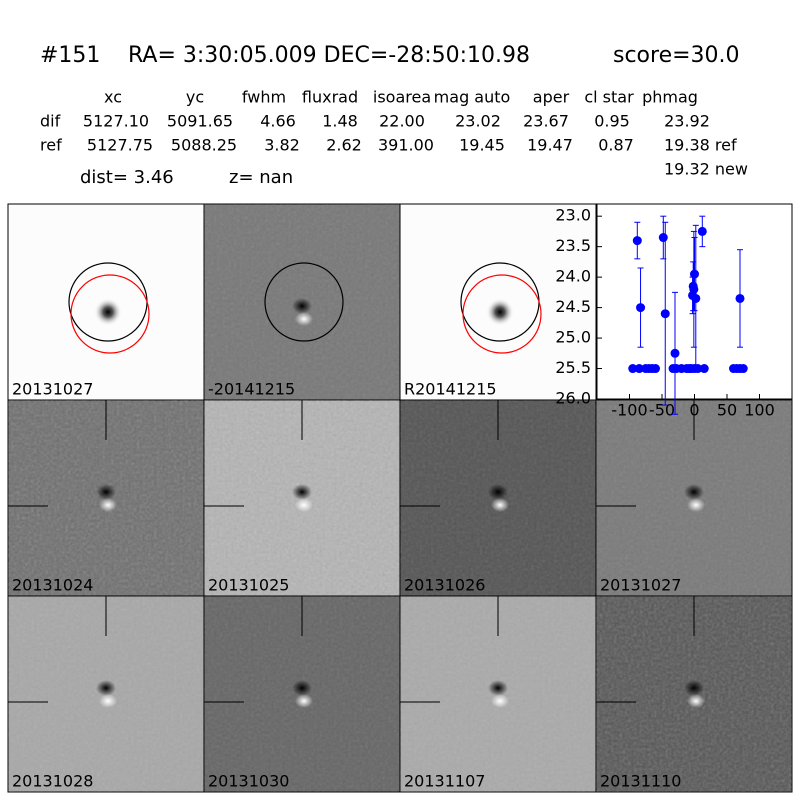 The image size is (800, 800). What do you see at coordinates (629, 410) in the screenshot?
I see `x-tick-label: -100` at bounding box center [629, 410].